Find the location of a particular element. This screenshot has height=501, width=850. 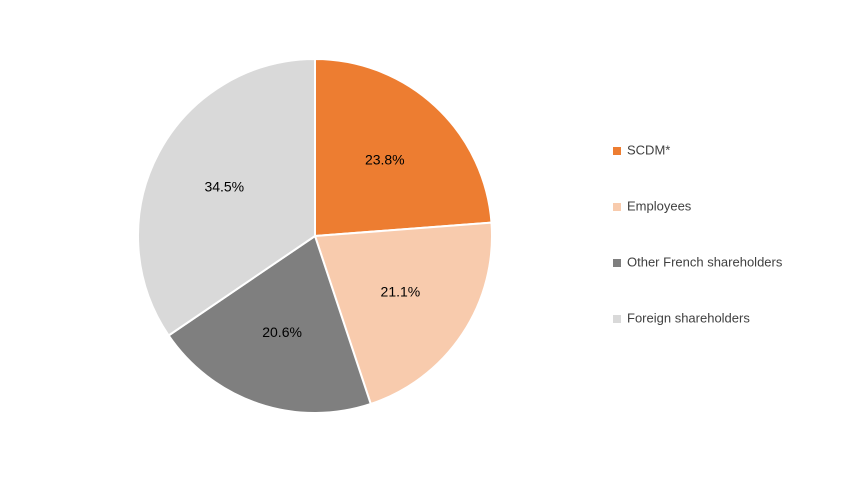

pie-slice-other-french-shareholders is located at coordinates (269, 324).